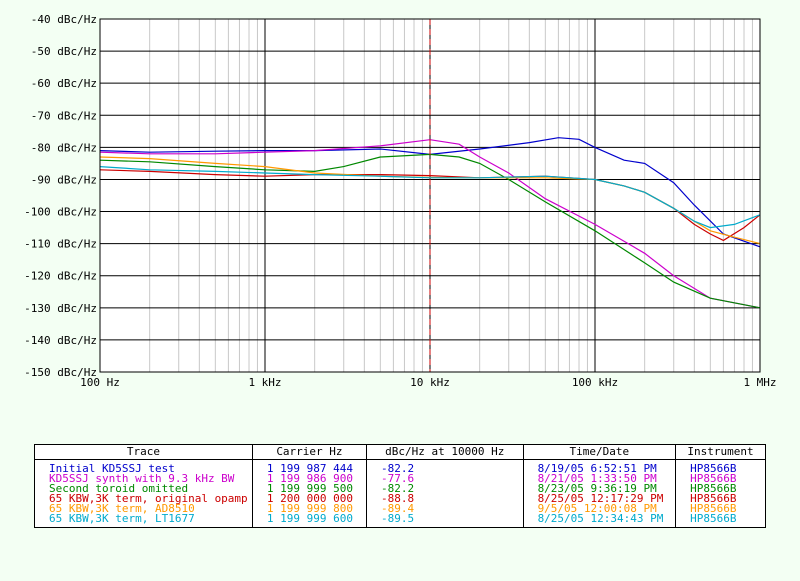 This screenshot has width=800, height=581. What do you see at coordinates (143, 452) in the screenshot?
I see `header-trace: Trace` at bounding box center [143, 452].